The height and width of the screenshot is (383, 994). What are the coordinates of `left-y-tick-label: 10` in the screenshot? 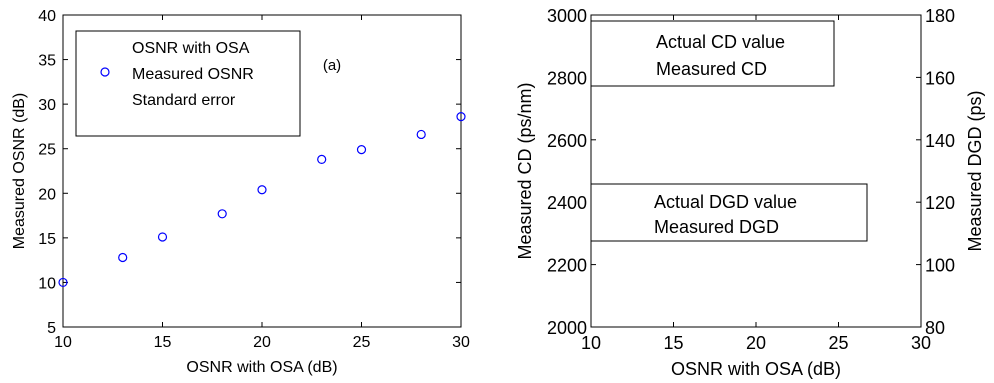 It's located at (47, 283).